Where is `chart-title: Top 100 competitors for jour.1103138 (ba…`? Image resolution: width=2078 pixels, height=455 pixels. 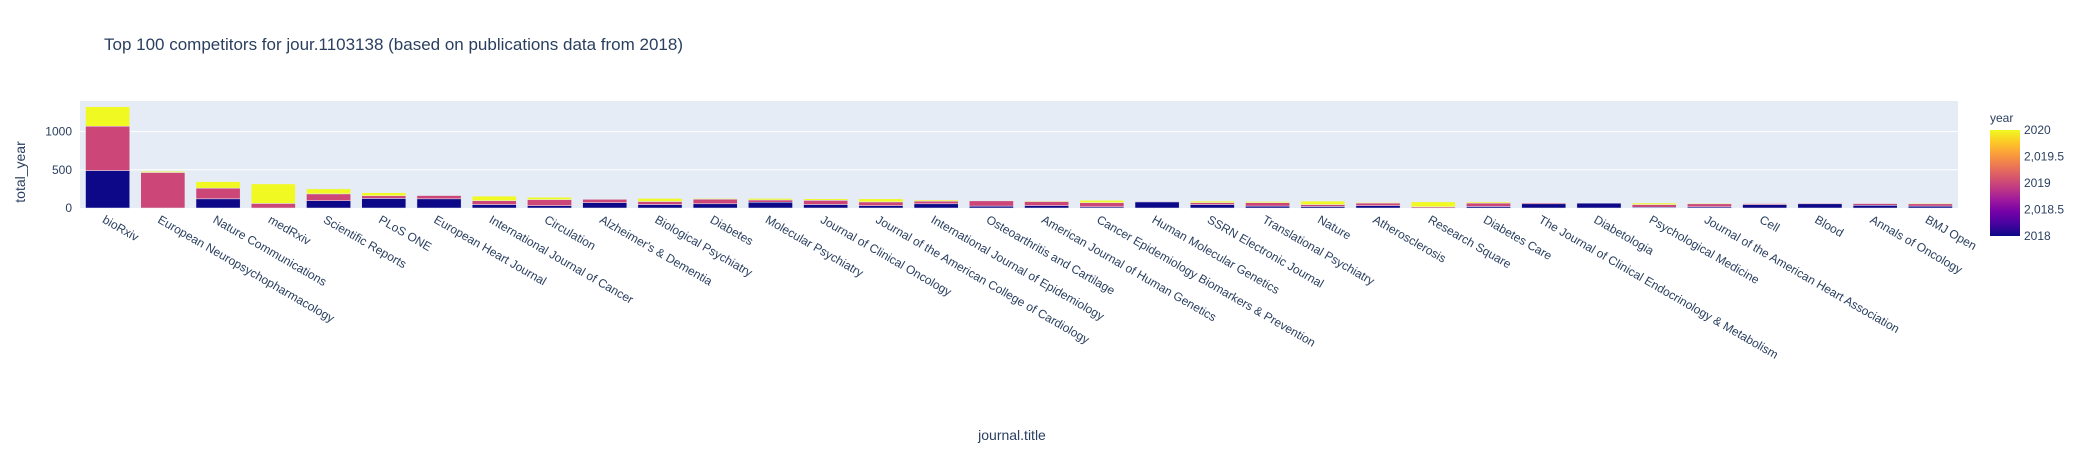 chart-title: Top 100 competitors for jour.1103138 (ba… is located at coordinates (393, 44).